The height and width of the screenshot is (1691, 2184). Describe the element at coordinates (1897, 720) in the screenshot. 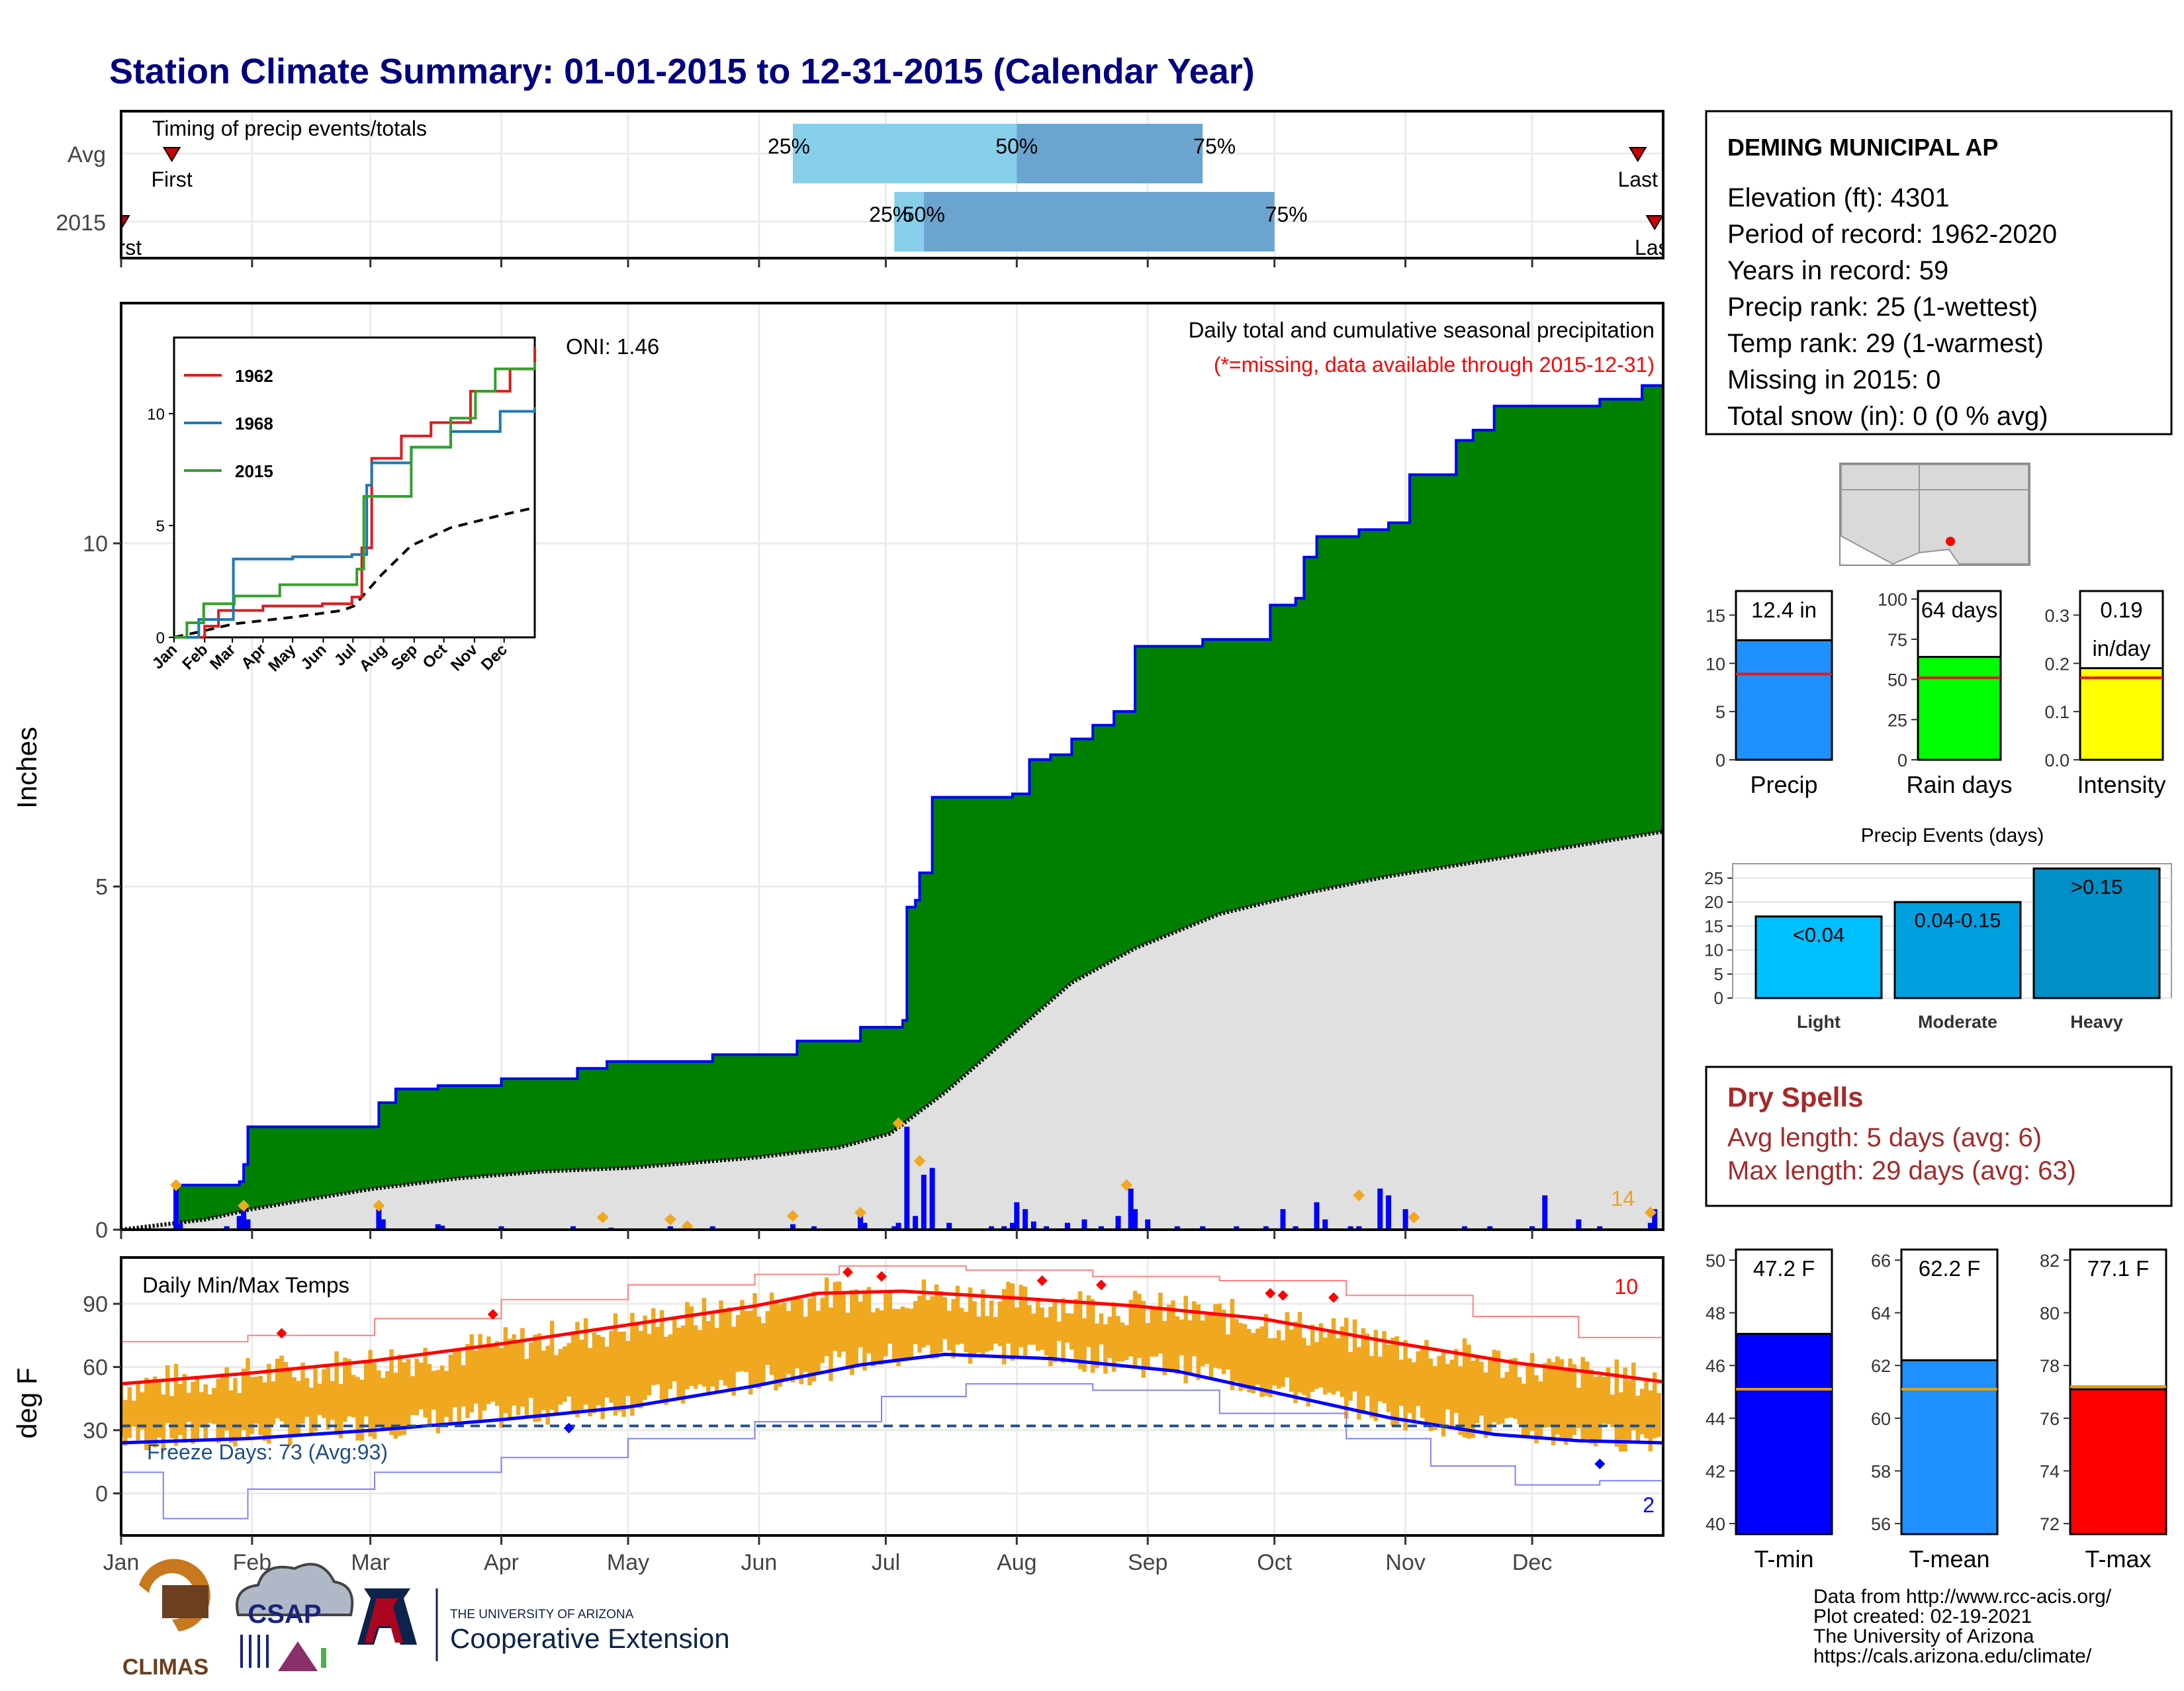

I see `summary-rain-days-y-tick-label: 25` at that location.